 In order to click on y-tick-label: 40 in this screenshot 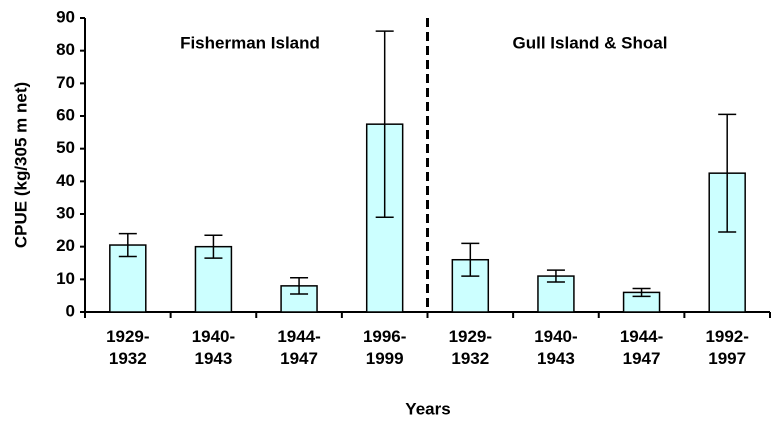, I will do `click(65, 180)`.